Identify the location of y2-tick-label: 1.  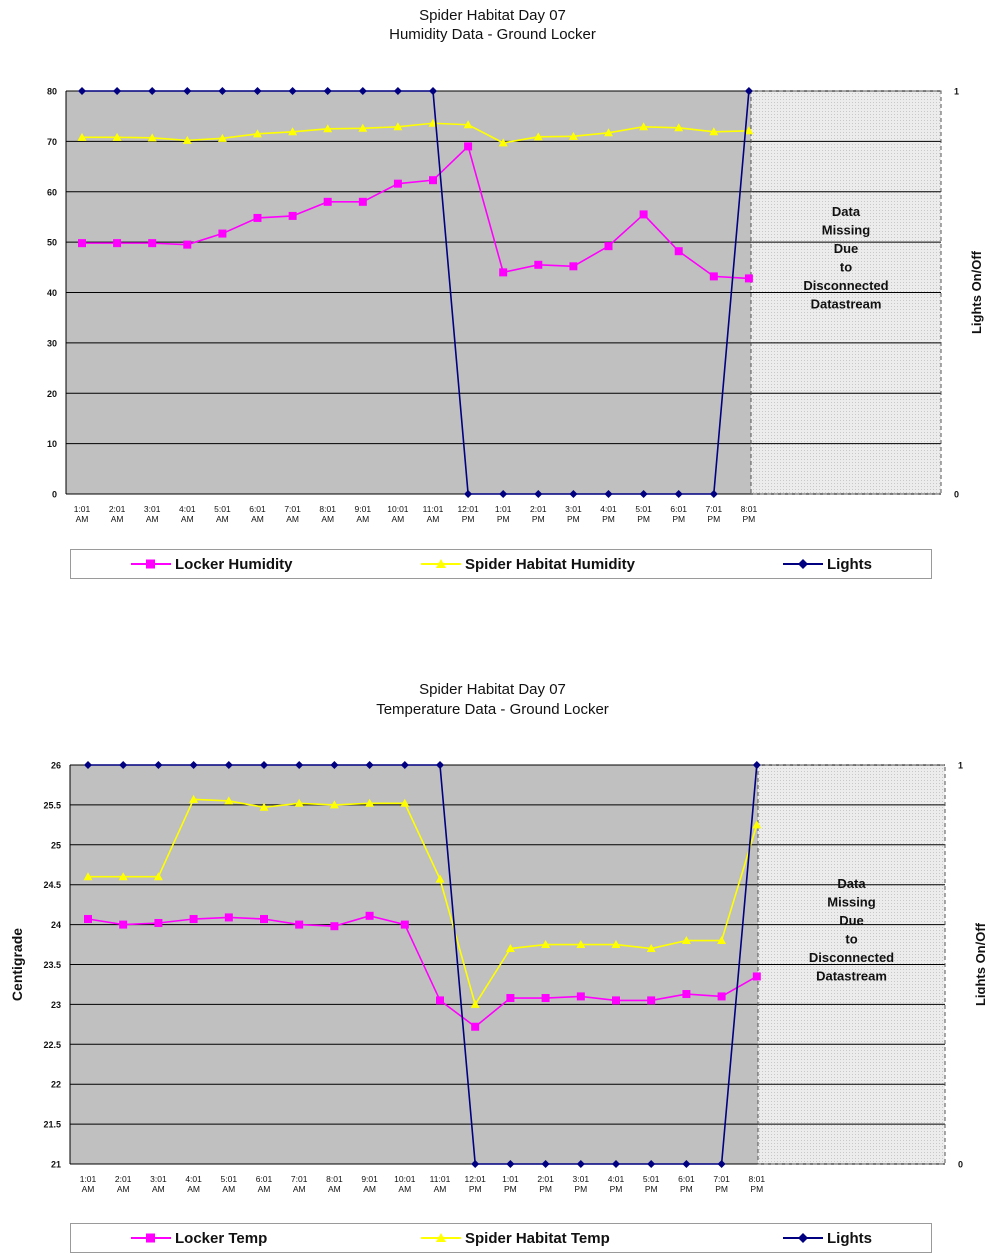
(960, 766).